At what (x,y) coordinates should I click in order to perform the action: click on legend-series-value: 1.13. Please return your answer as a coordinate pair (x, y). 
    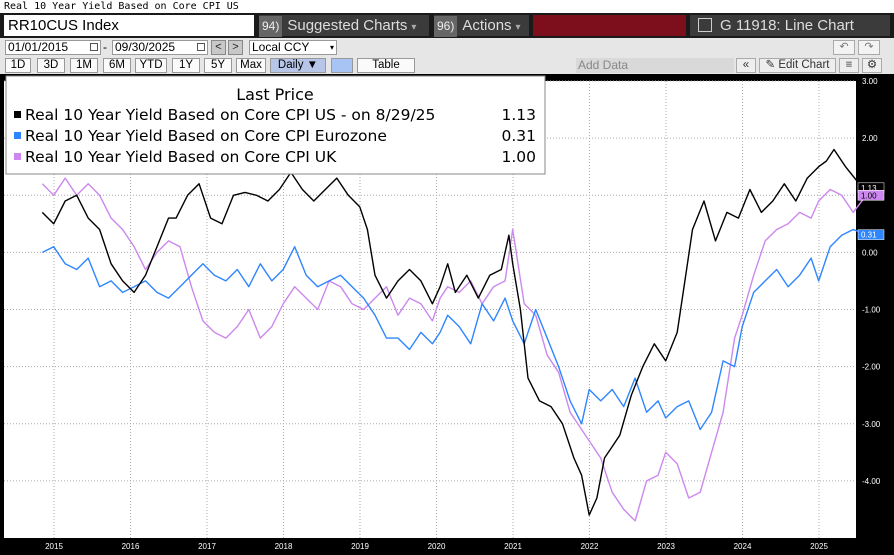
    Looking at the image, I should click on (518, 115).